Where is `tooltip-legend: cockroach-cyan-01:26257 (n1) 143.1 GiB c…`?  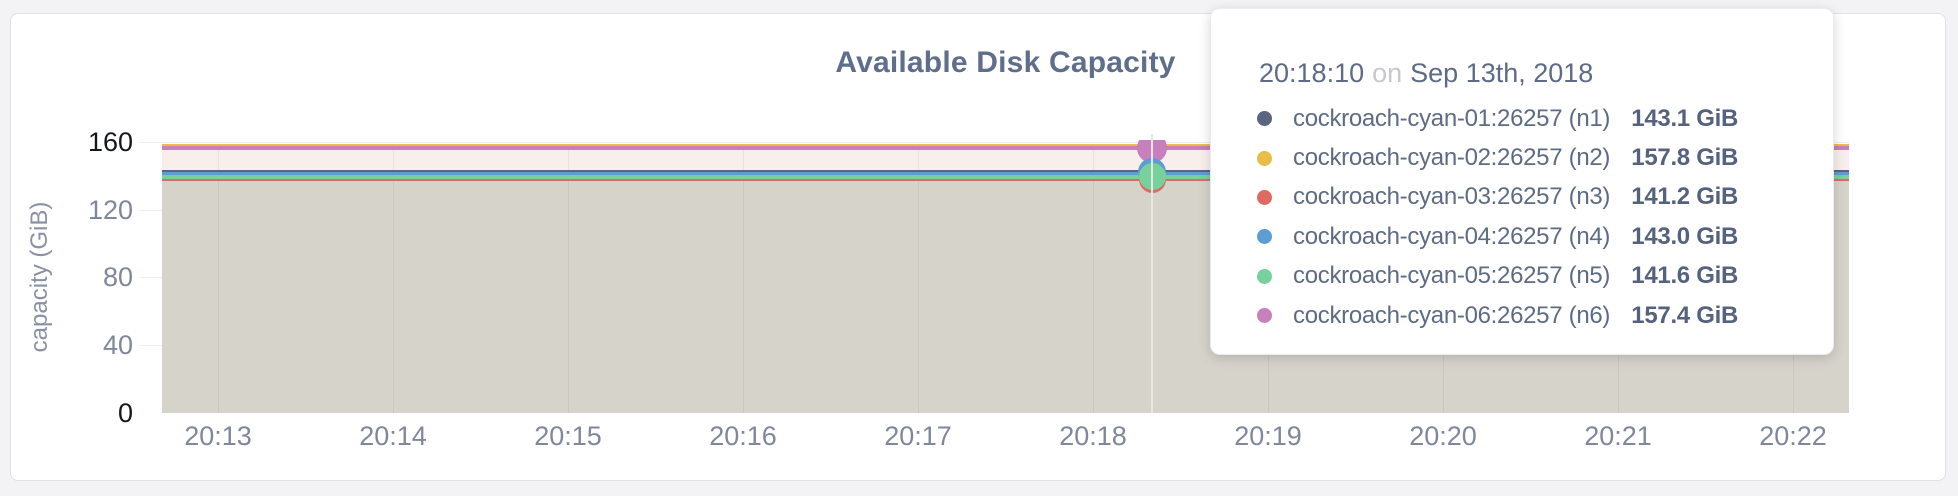
tooltip-legend: cockroach-cyan-01:26257 (n1) 143.1 GiB c… is located at coordinates (1497, 217).